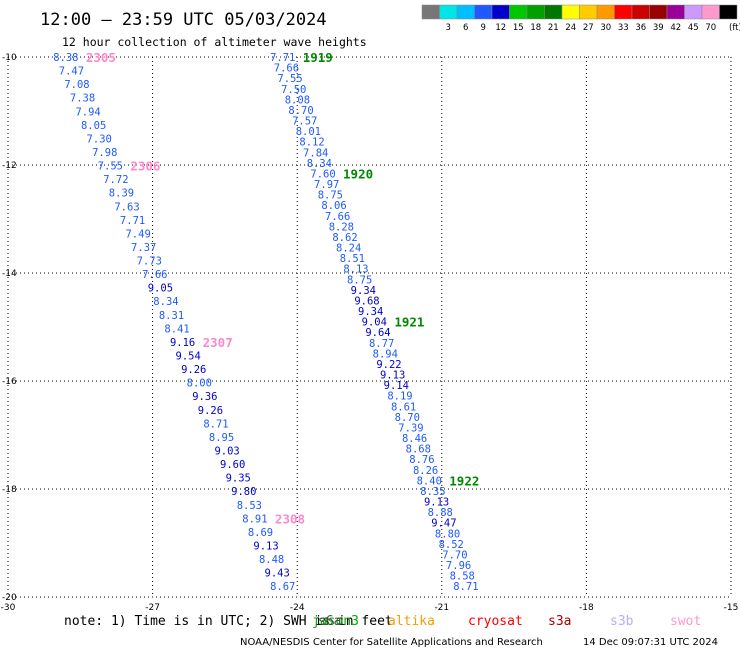 This screenshot has width=740, height=650. Describe the element at coordinates (693, 28) in the screenshot. I see `color-scale-label: 45` at that location.